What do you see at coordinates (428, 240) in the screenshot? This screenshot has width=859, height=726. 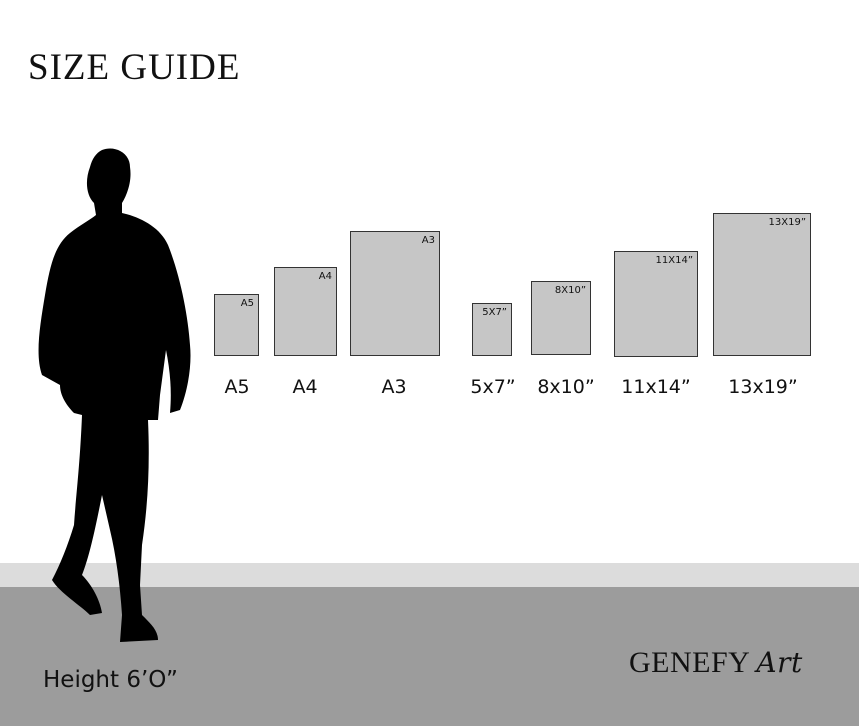 I see `frame-tag: A3` at bounding box center [428, 240].